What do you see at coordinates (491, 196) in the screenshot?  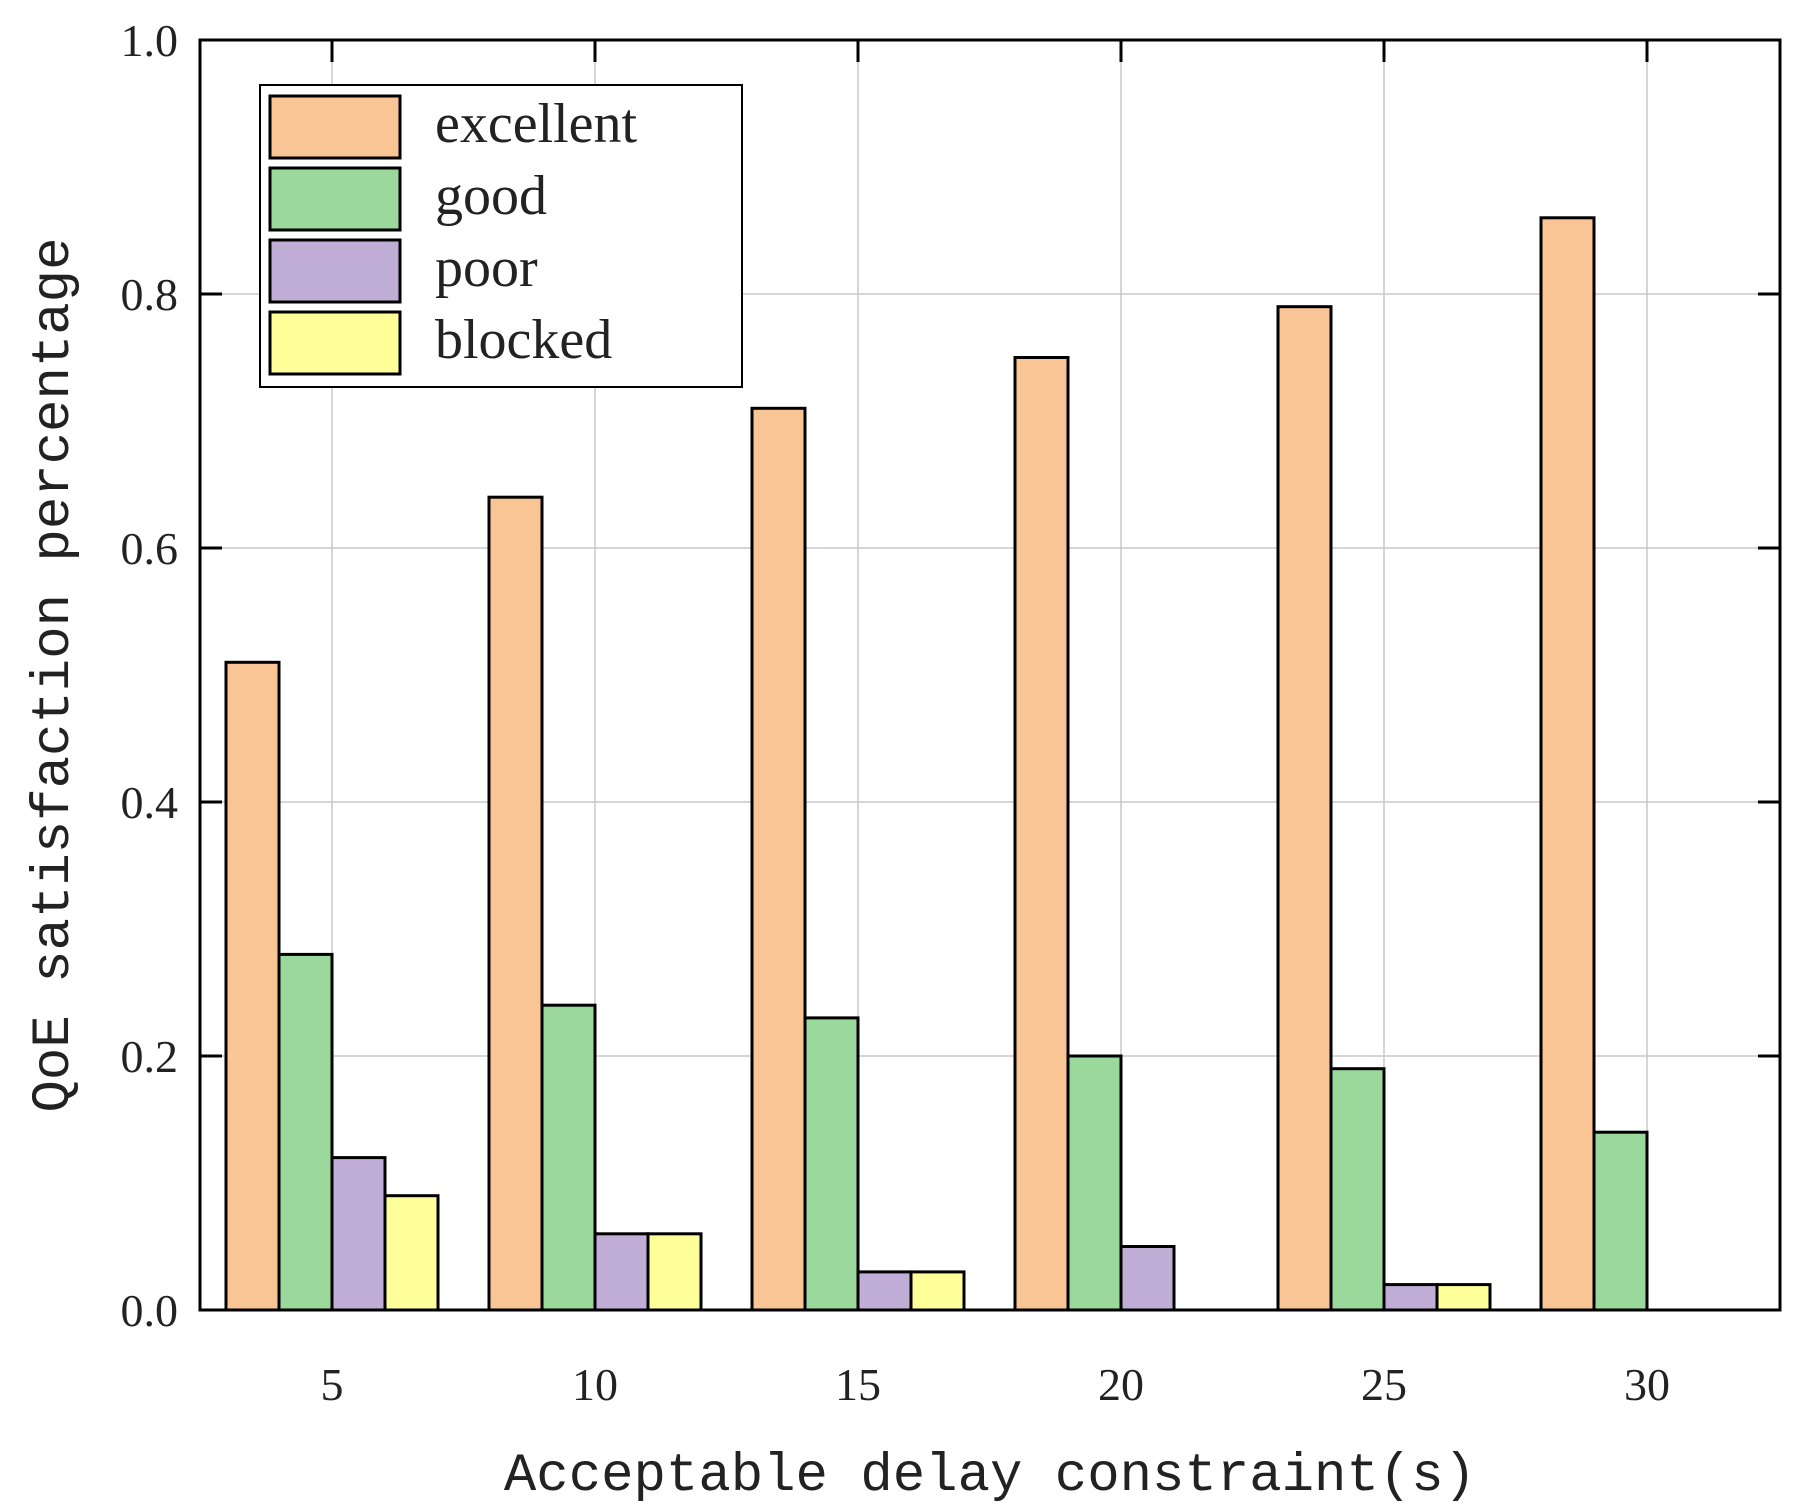 I see `legend-label-good: good` at bounding box center [491, 196].